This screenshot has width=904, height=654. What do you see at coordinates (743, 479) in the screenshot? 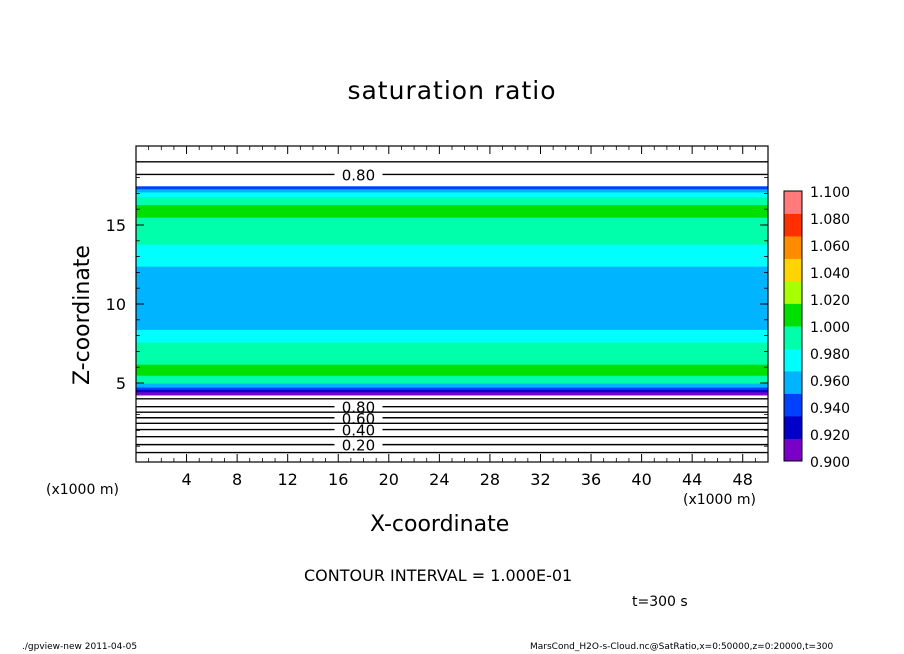
I see `x-tick-label: 48` at bounding box center [743, 479].